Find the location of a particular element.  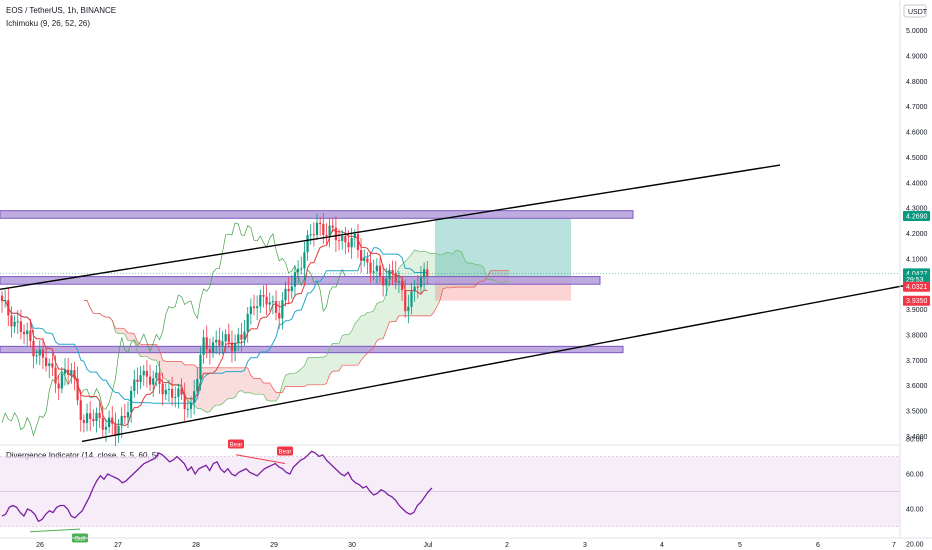

time-tick-label: 28 is located at coordinates (196, 545).